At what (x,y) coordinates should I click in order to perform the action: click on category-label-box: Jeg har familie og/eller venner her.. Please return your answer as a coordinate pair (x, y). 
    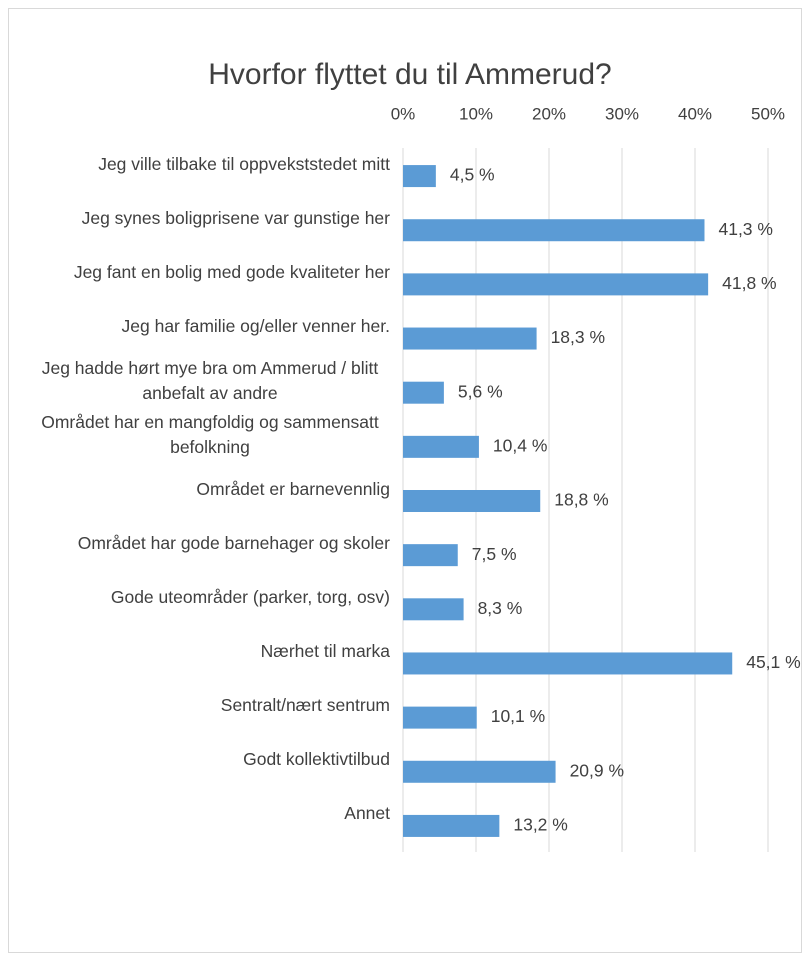
    Looking at the image, I should click on (202, 327).